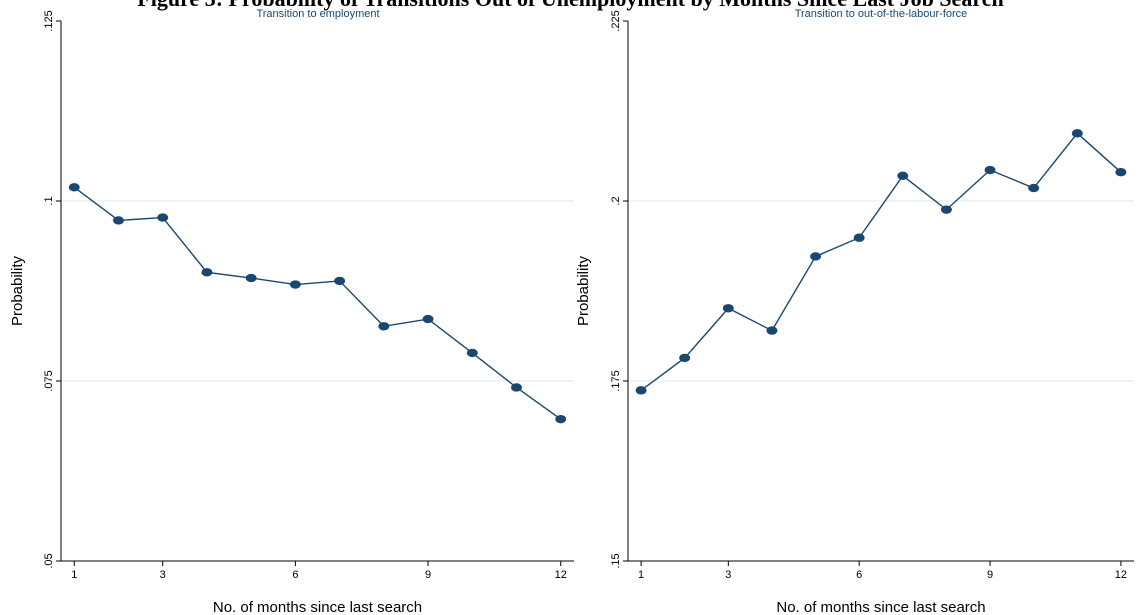 This screenshot has width=1141, height=615. Describe the element at coordinates (1121, 575) in the screenshot. I see `right-x-tick-label: 12` at that location.